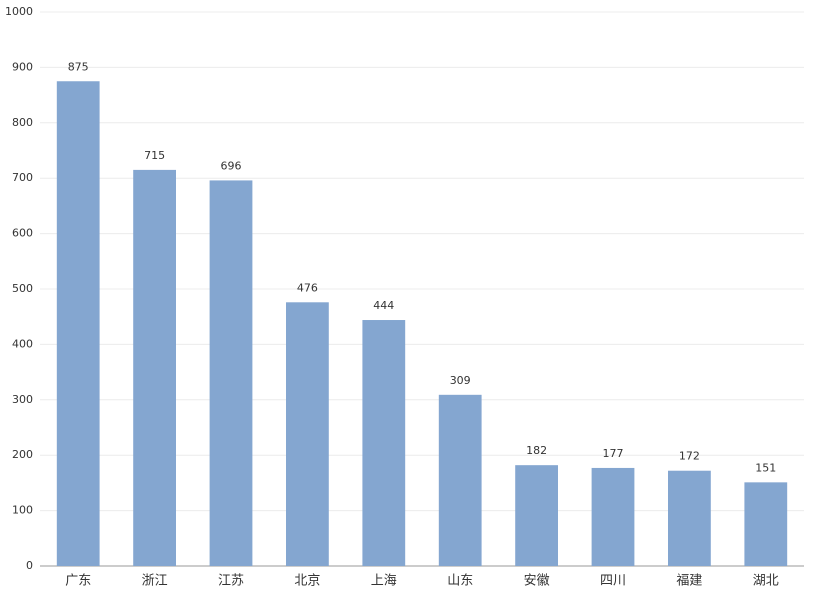 The width and height of the screenshot is (818, 600). I want to click on x-tick-label: 四川, so click(613, 581).